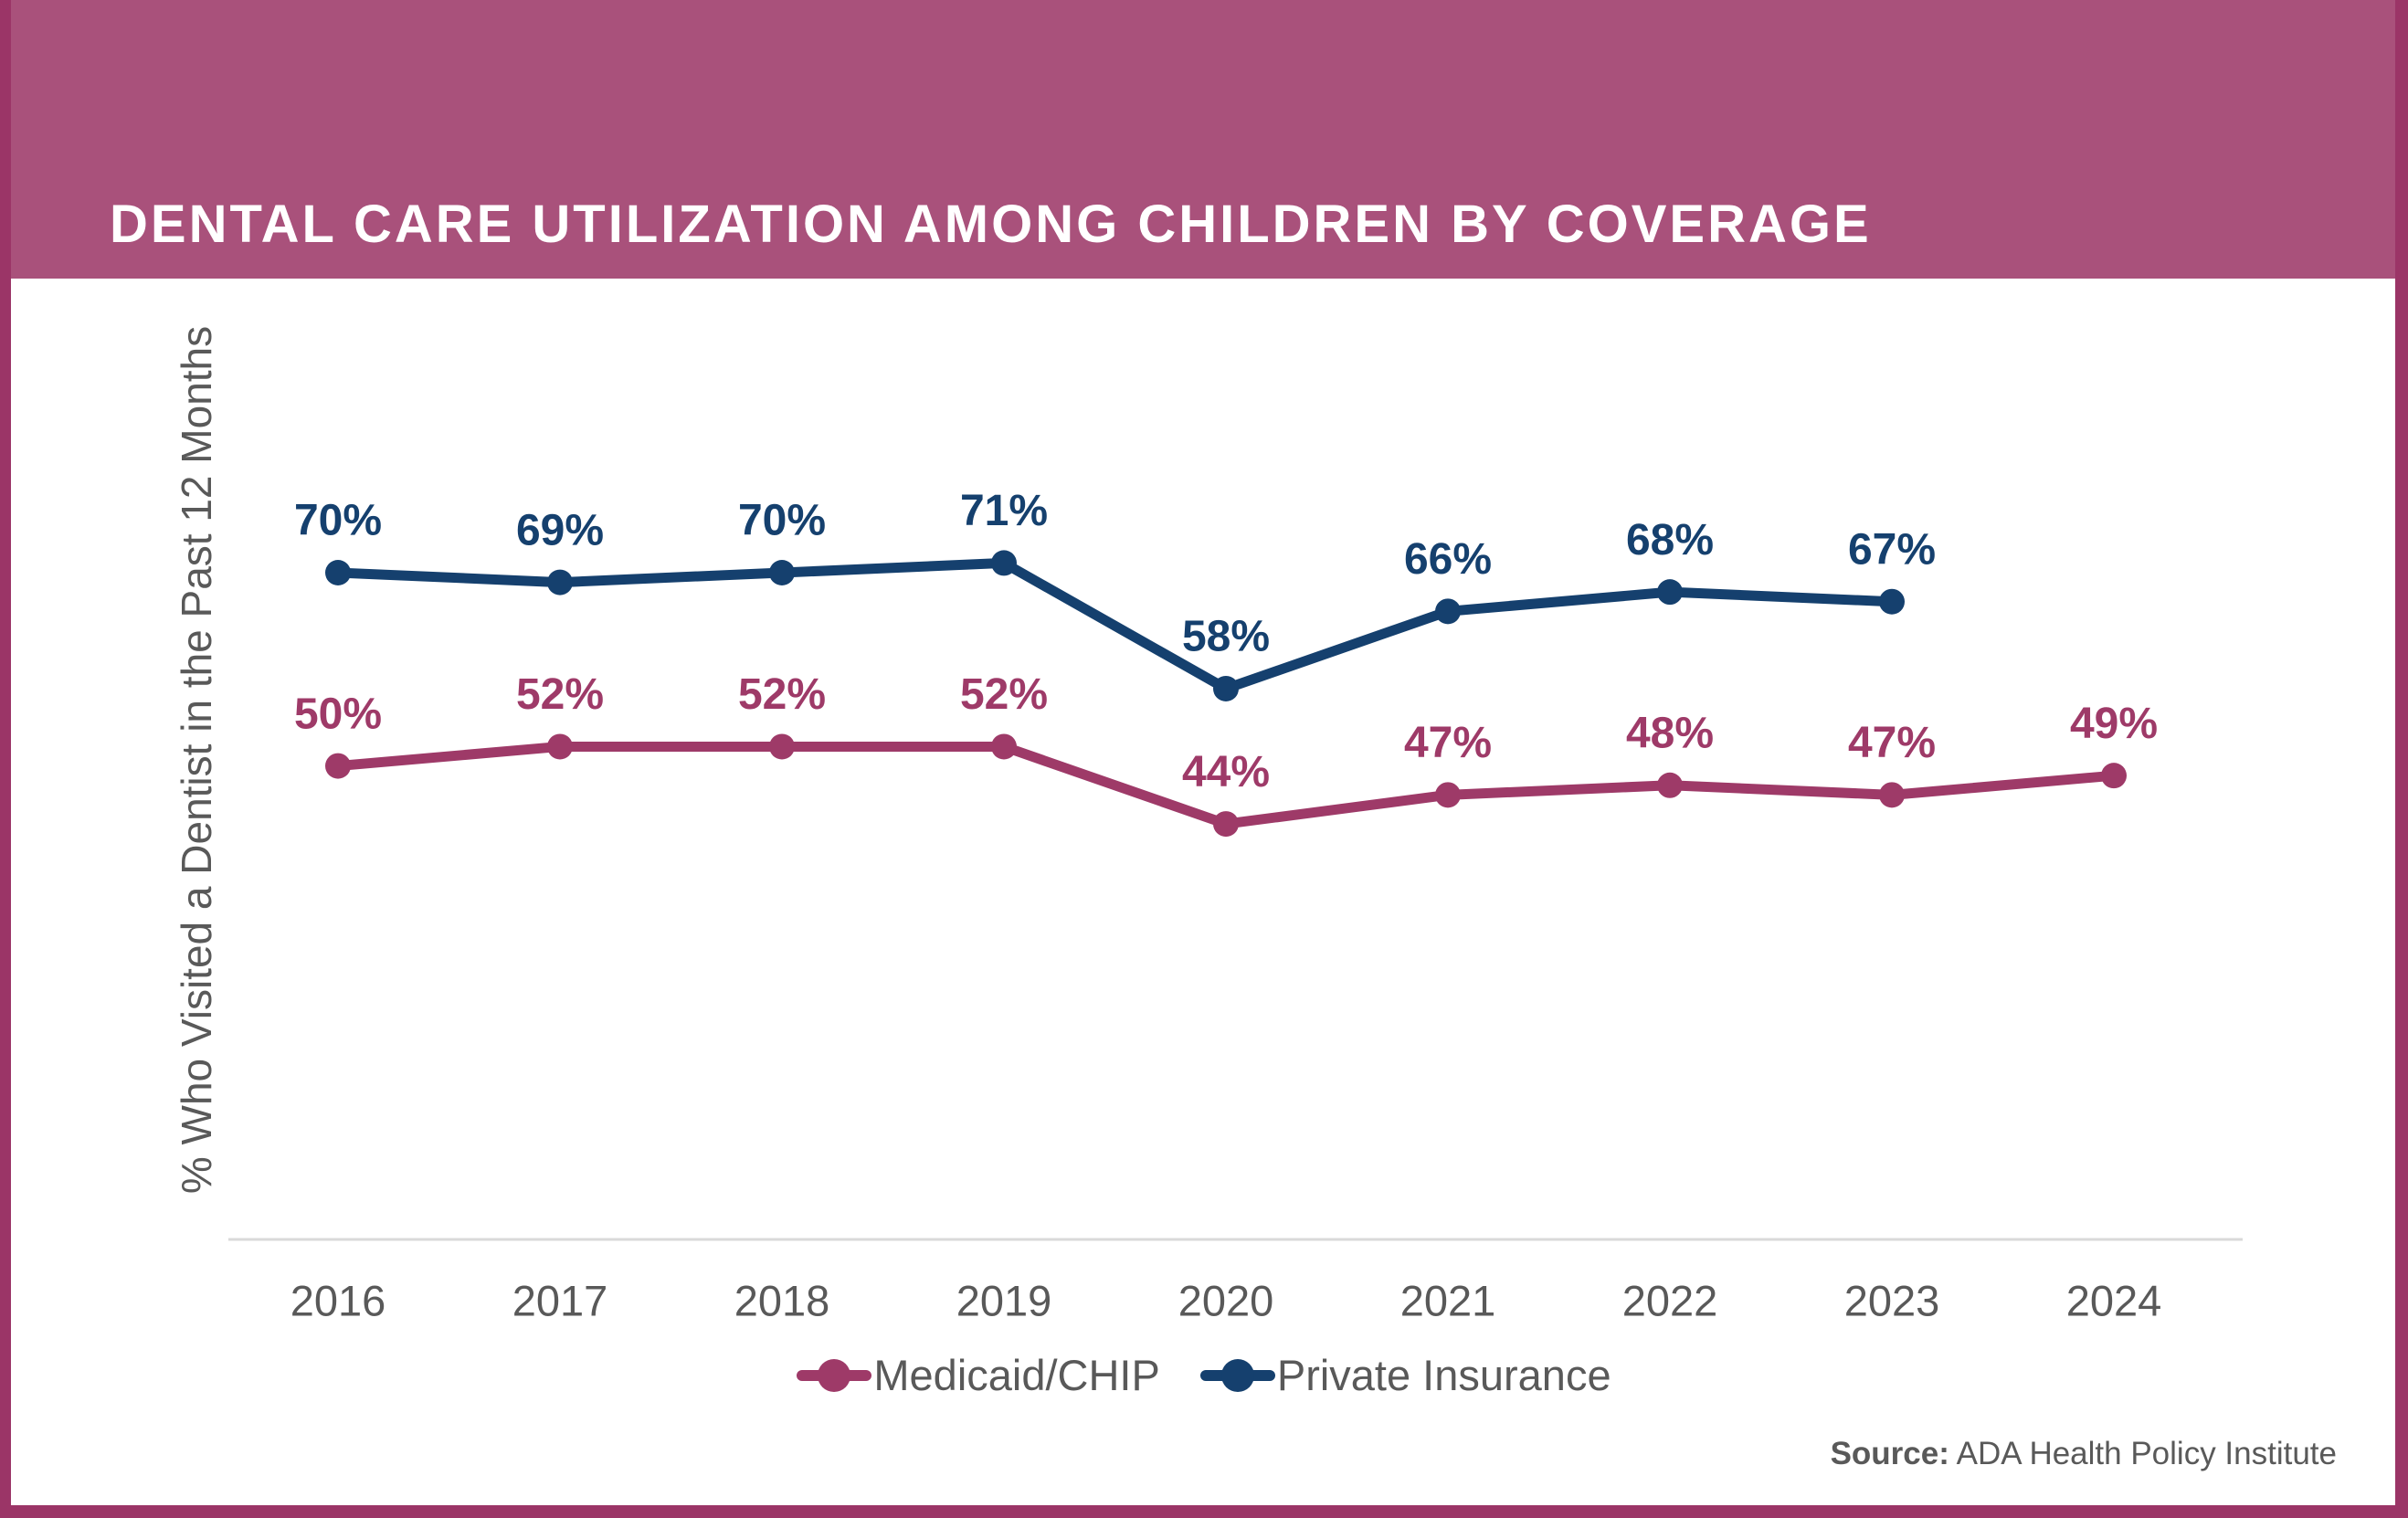  Describe the element at coordinates (1670, 540) in the screenshot. I see `data-point-label: 68%` at that location.